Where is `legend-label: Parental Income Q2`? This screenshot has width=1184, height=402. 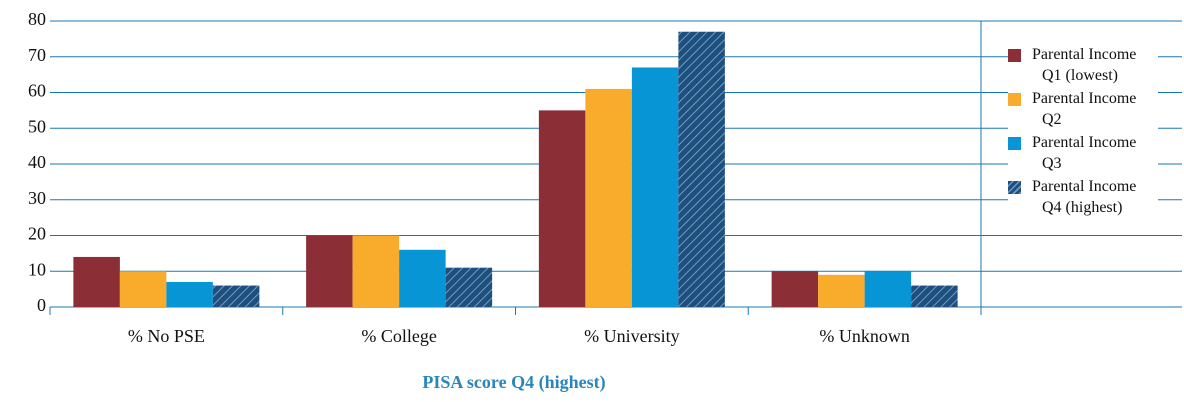 legend-label: Parental Income Q2 is located at coordinates (1084, 109).